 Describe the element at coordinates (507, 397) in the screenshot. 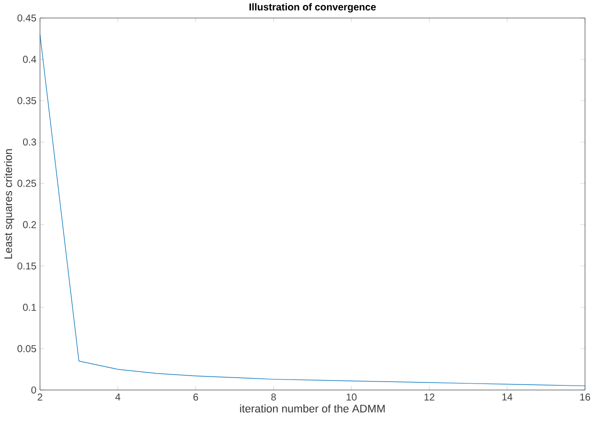

I see `x-tick-label: 14` at that location.